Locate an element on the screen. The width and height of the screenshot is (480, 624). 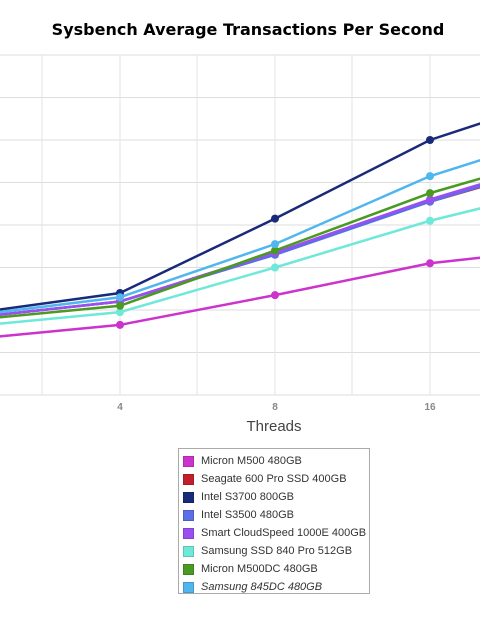
legend-label: Samsung SSD 840 Pro 512GB is located at coordinates (277, 551).